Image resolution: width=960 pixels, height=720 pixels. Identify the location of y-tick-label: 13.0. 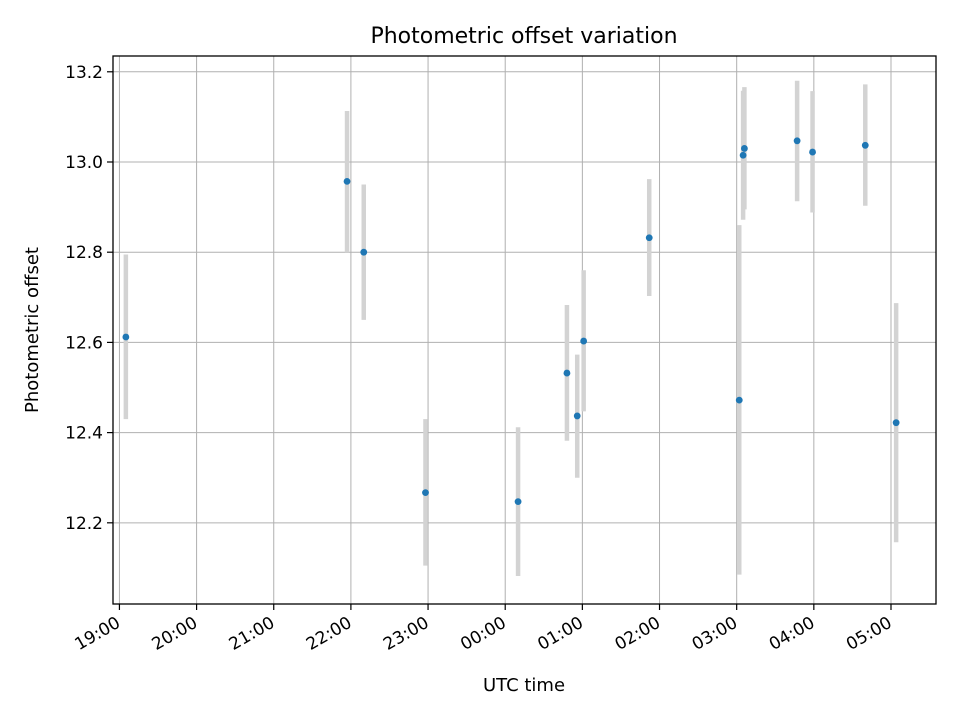
(84, 163).